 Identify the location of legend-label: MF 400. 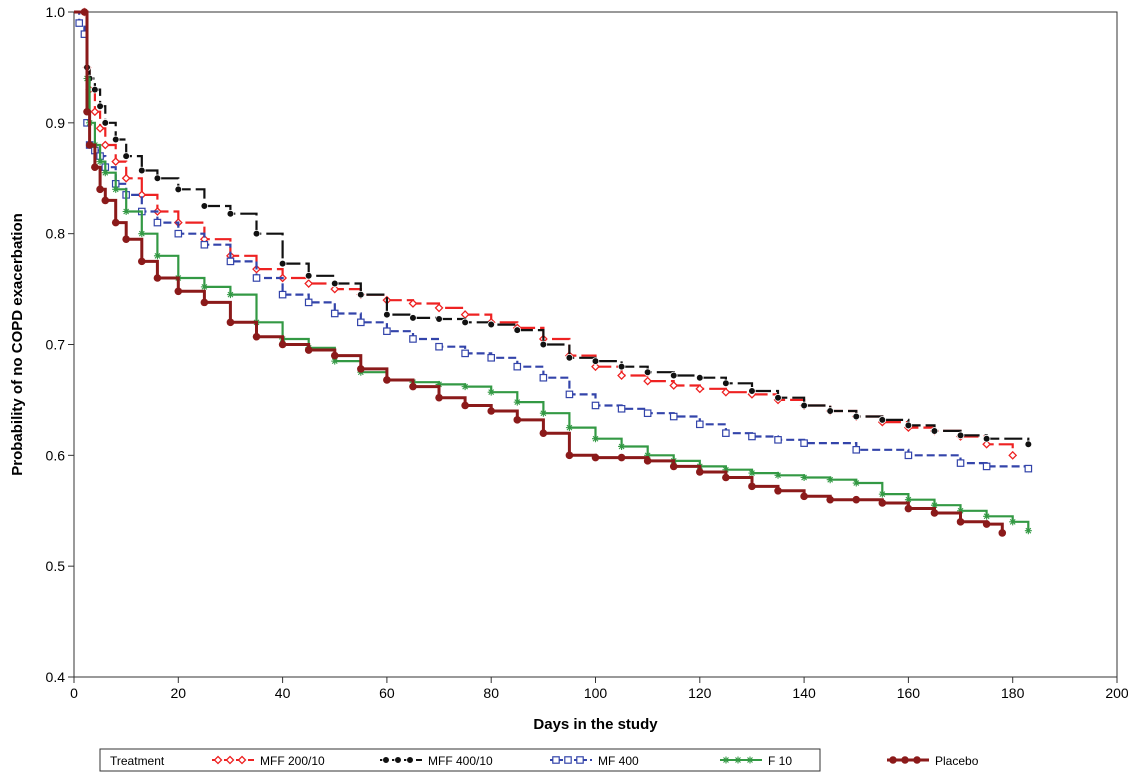
(618, 761).